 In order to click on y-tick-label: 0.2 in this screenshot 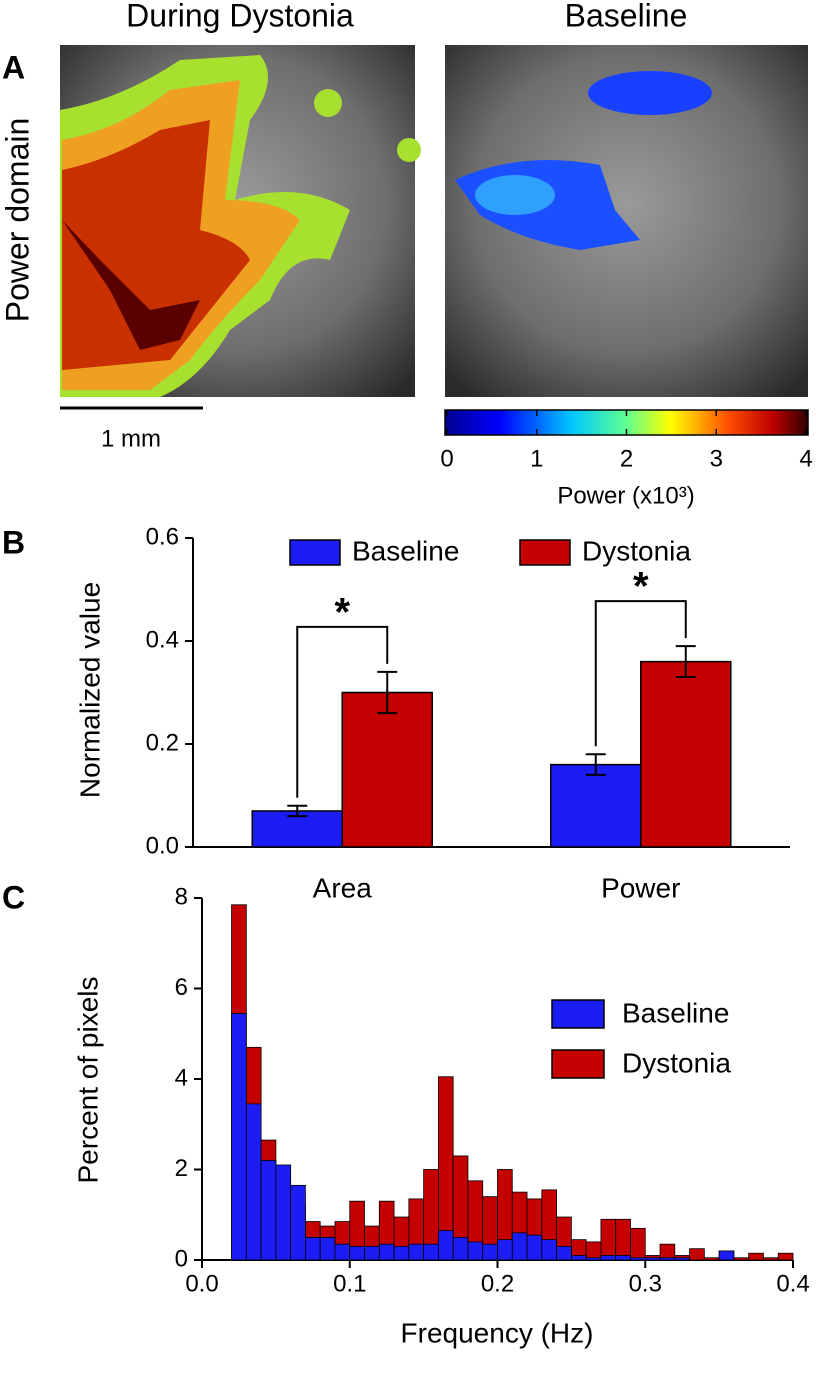, I will do `click(162, 742)`.